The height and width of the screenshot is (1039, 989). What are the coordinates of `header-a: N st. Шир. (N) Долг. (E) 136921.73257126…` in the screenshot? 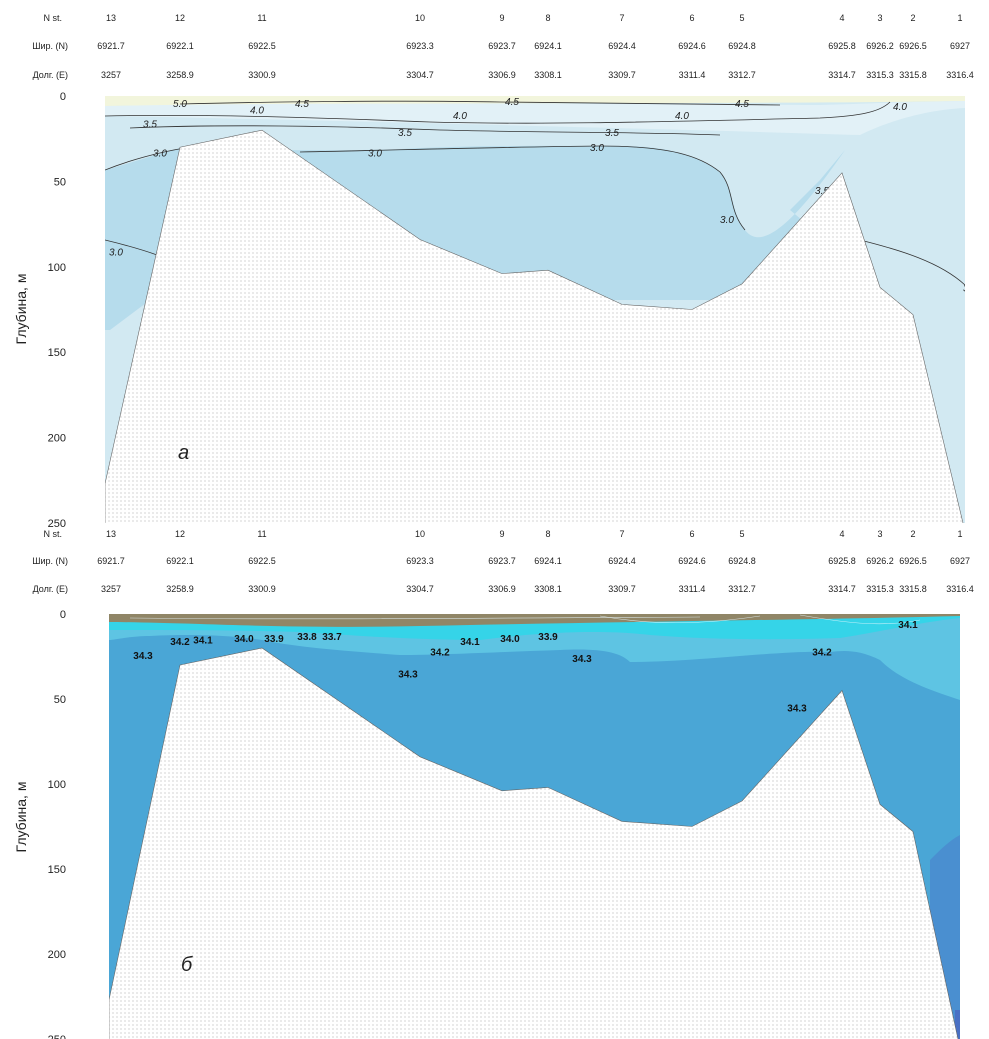 It's located at (503, 46).